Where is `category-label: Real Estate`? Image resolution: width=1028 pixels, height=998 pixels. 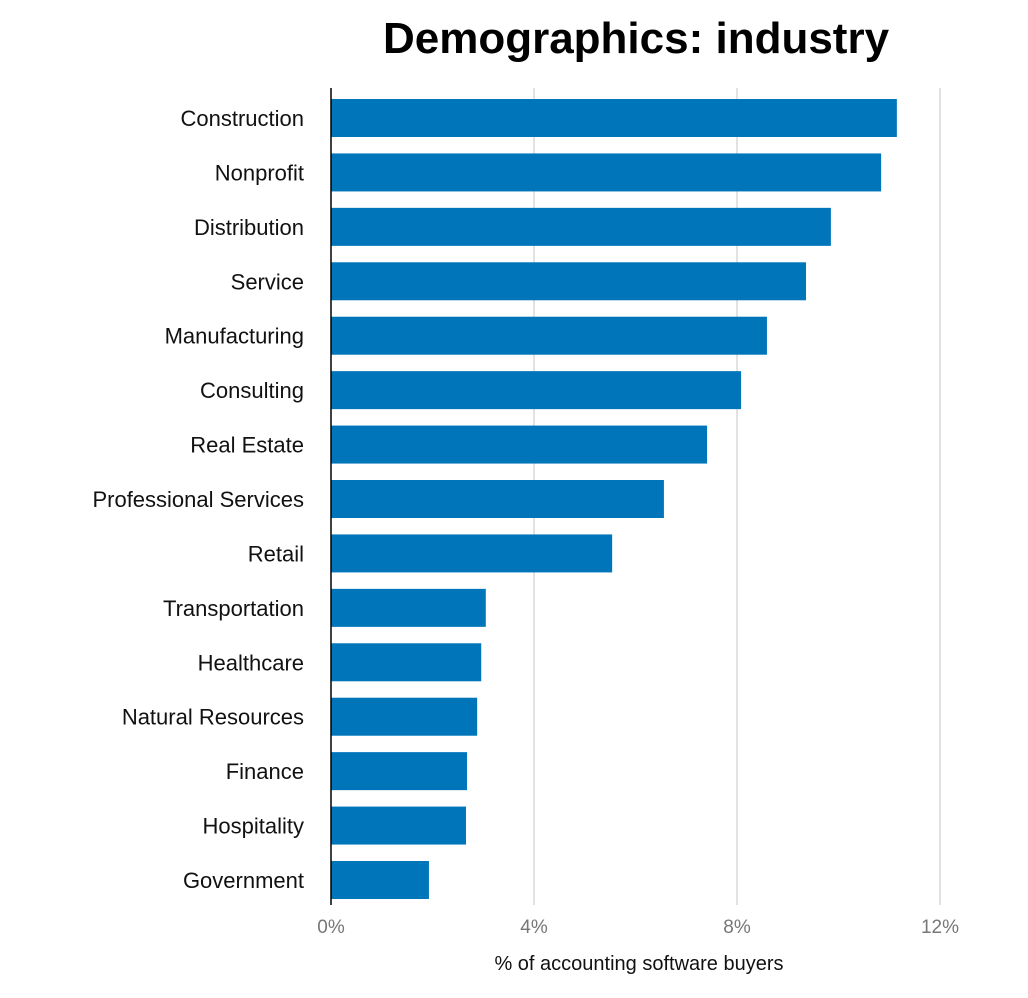
category-label: Real Estate is located at coordinates (247, 445).